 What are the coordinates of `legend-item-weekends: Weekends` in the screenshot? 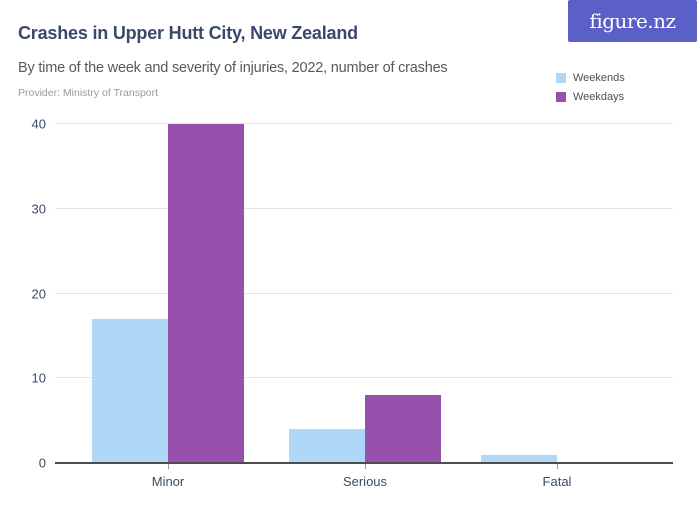 It's located at (590, 78).